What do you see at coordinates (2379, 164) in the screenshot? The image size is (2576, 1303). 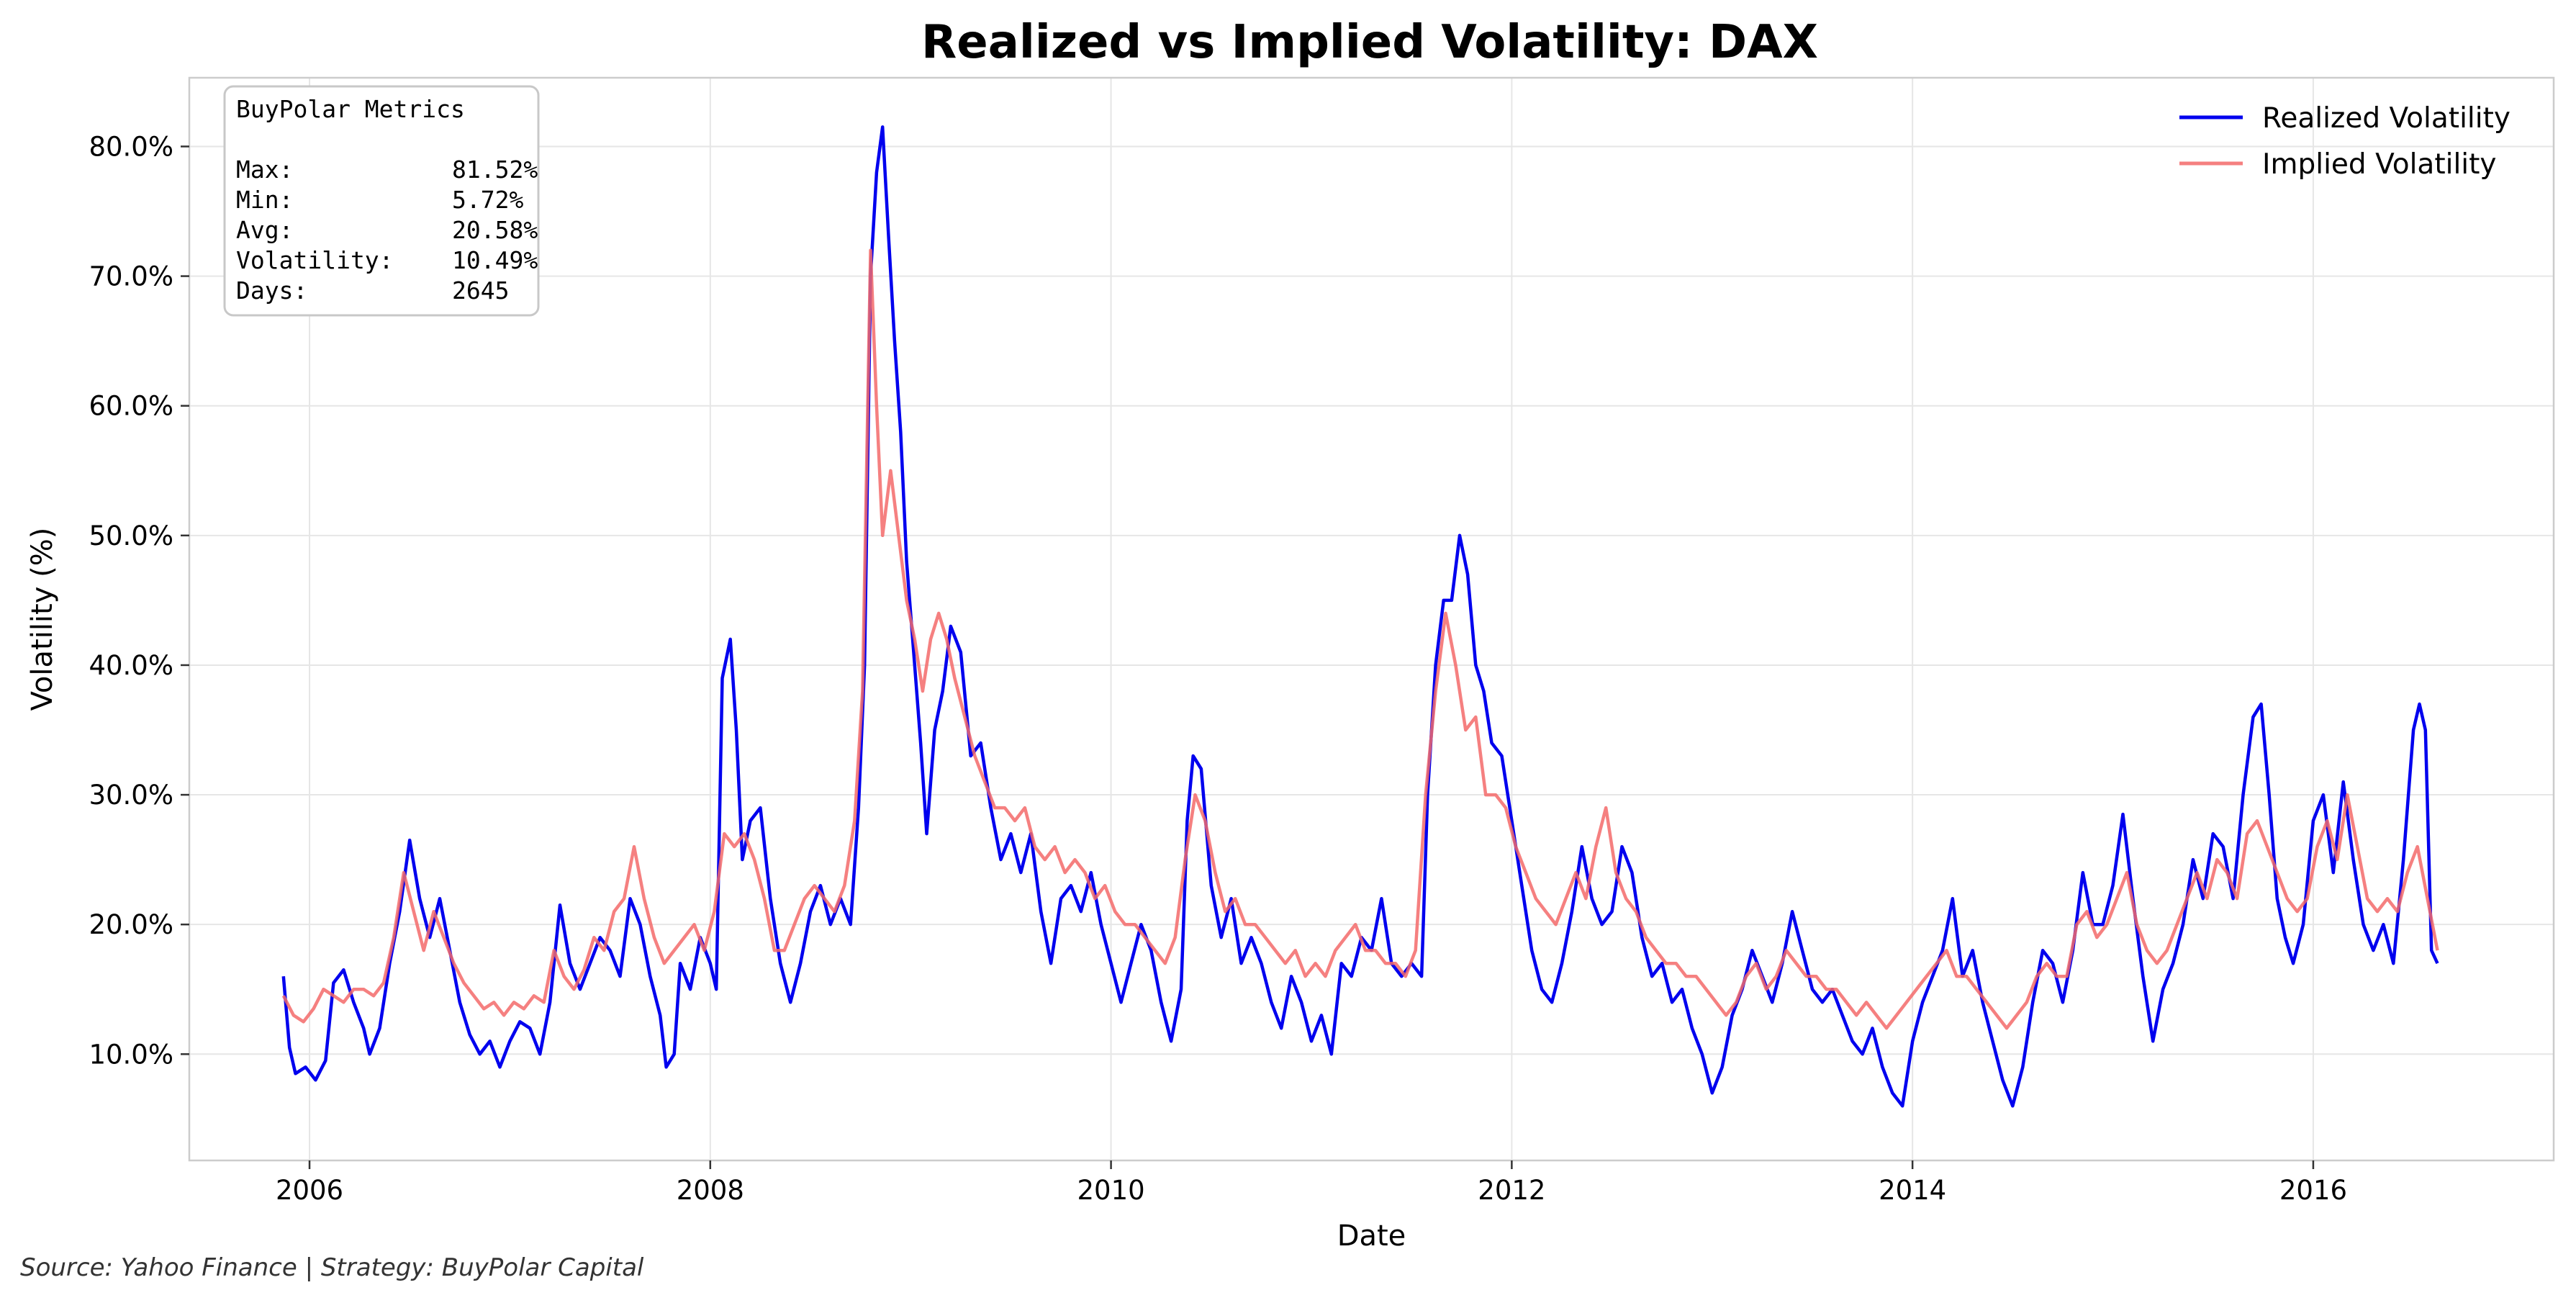 I see `legend-label: Implied Volatility` at bounding box center [2379, 164].